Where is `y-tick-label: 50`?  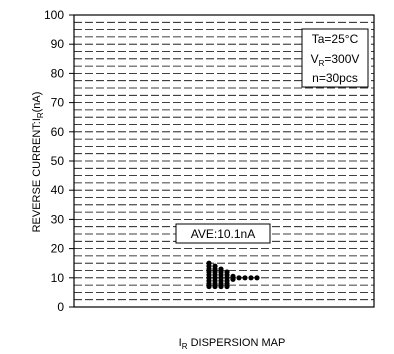 y-tick-label: 50 is located at coordinates (58, 161).